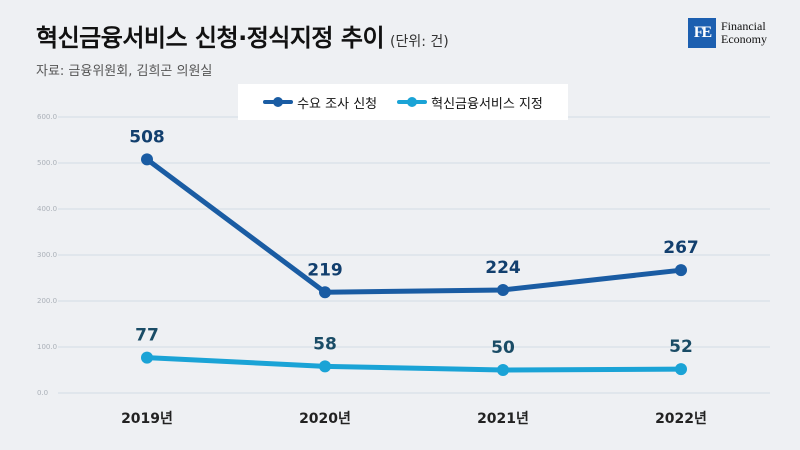  What do you see at coordinates (681, 419) in the screenshot?
I see `x-tick-label: 2022년` at bounding box center [681, 419].